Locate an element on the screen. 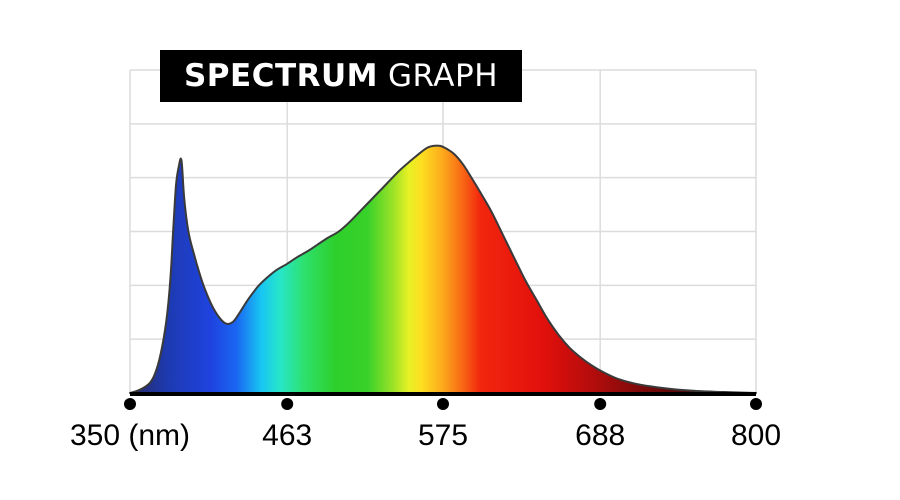 This screenshot has height=500, width=900. x-tick-label: 800 is located at coordinates (756, 435).